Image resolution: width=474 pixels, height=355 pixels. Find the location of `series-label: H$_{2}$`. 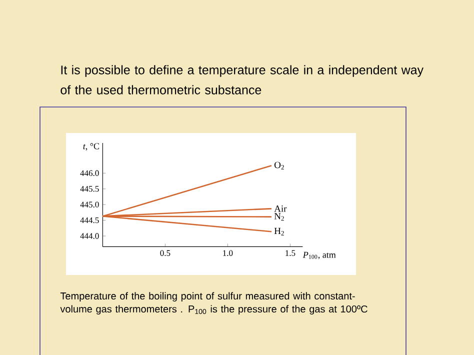

series-label: H$_{2}$ is located at coordinates (279, 232).